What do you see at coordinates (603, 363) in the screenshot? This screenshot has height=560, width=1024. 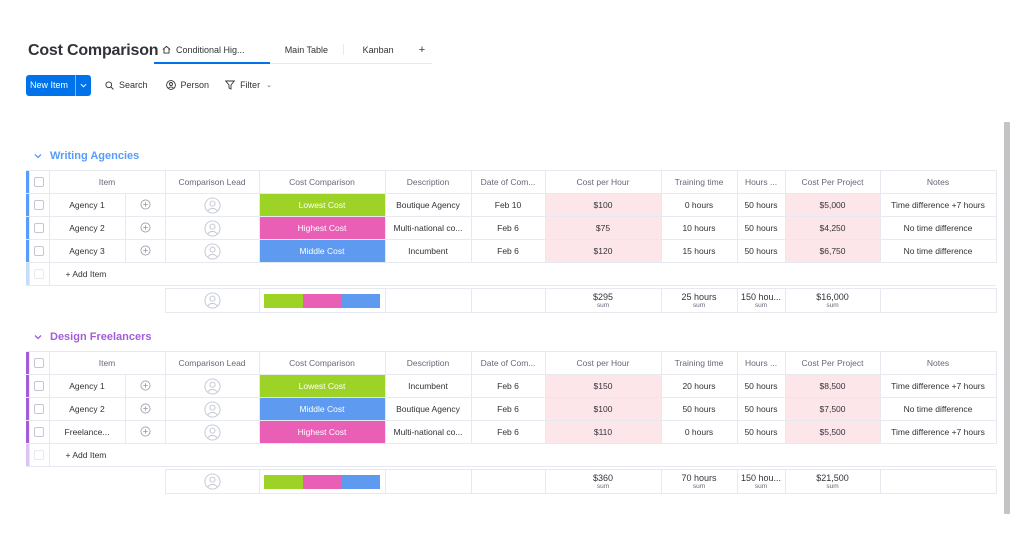 I see `column-header-cost-per-hour: Cost per Hour` at bounding box center [603, 363].